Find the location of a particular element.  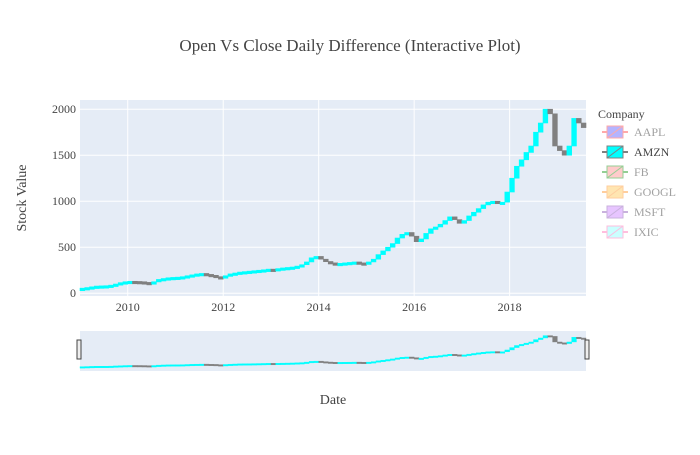

legend-item-amzn: AMZN is located at coordinates (636, 152).